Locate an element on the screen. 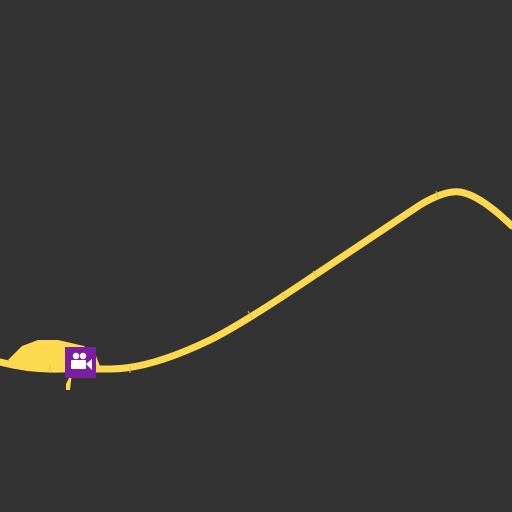 This screenshot has height=512, width=512. cinema-marker is located at coordinates (80, 362).